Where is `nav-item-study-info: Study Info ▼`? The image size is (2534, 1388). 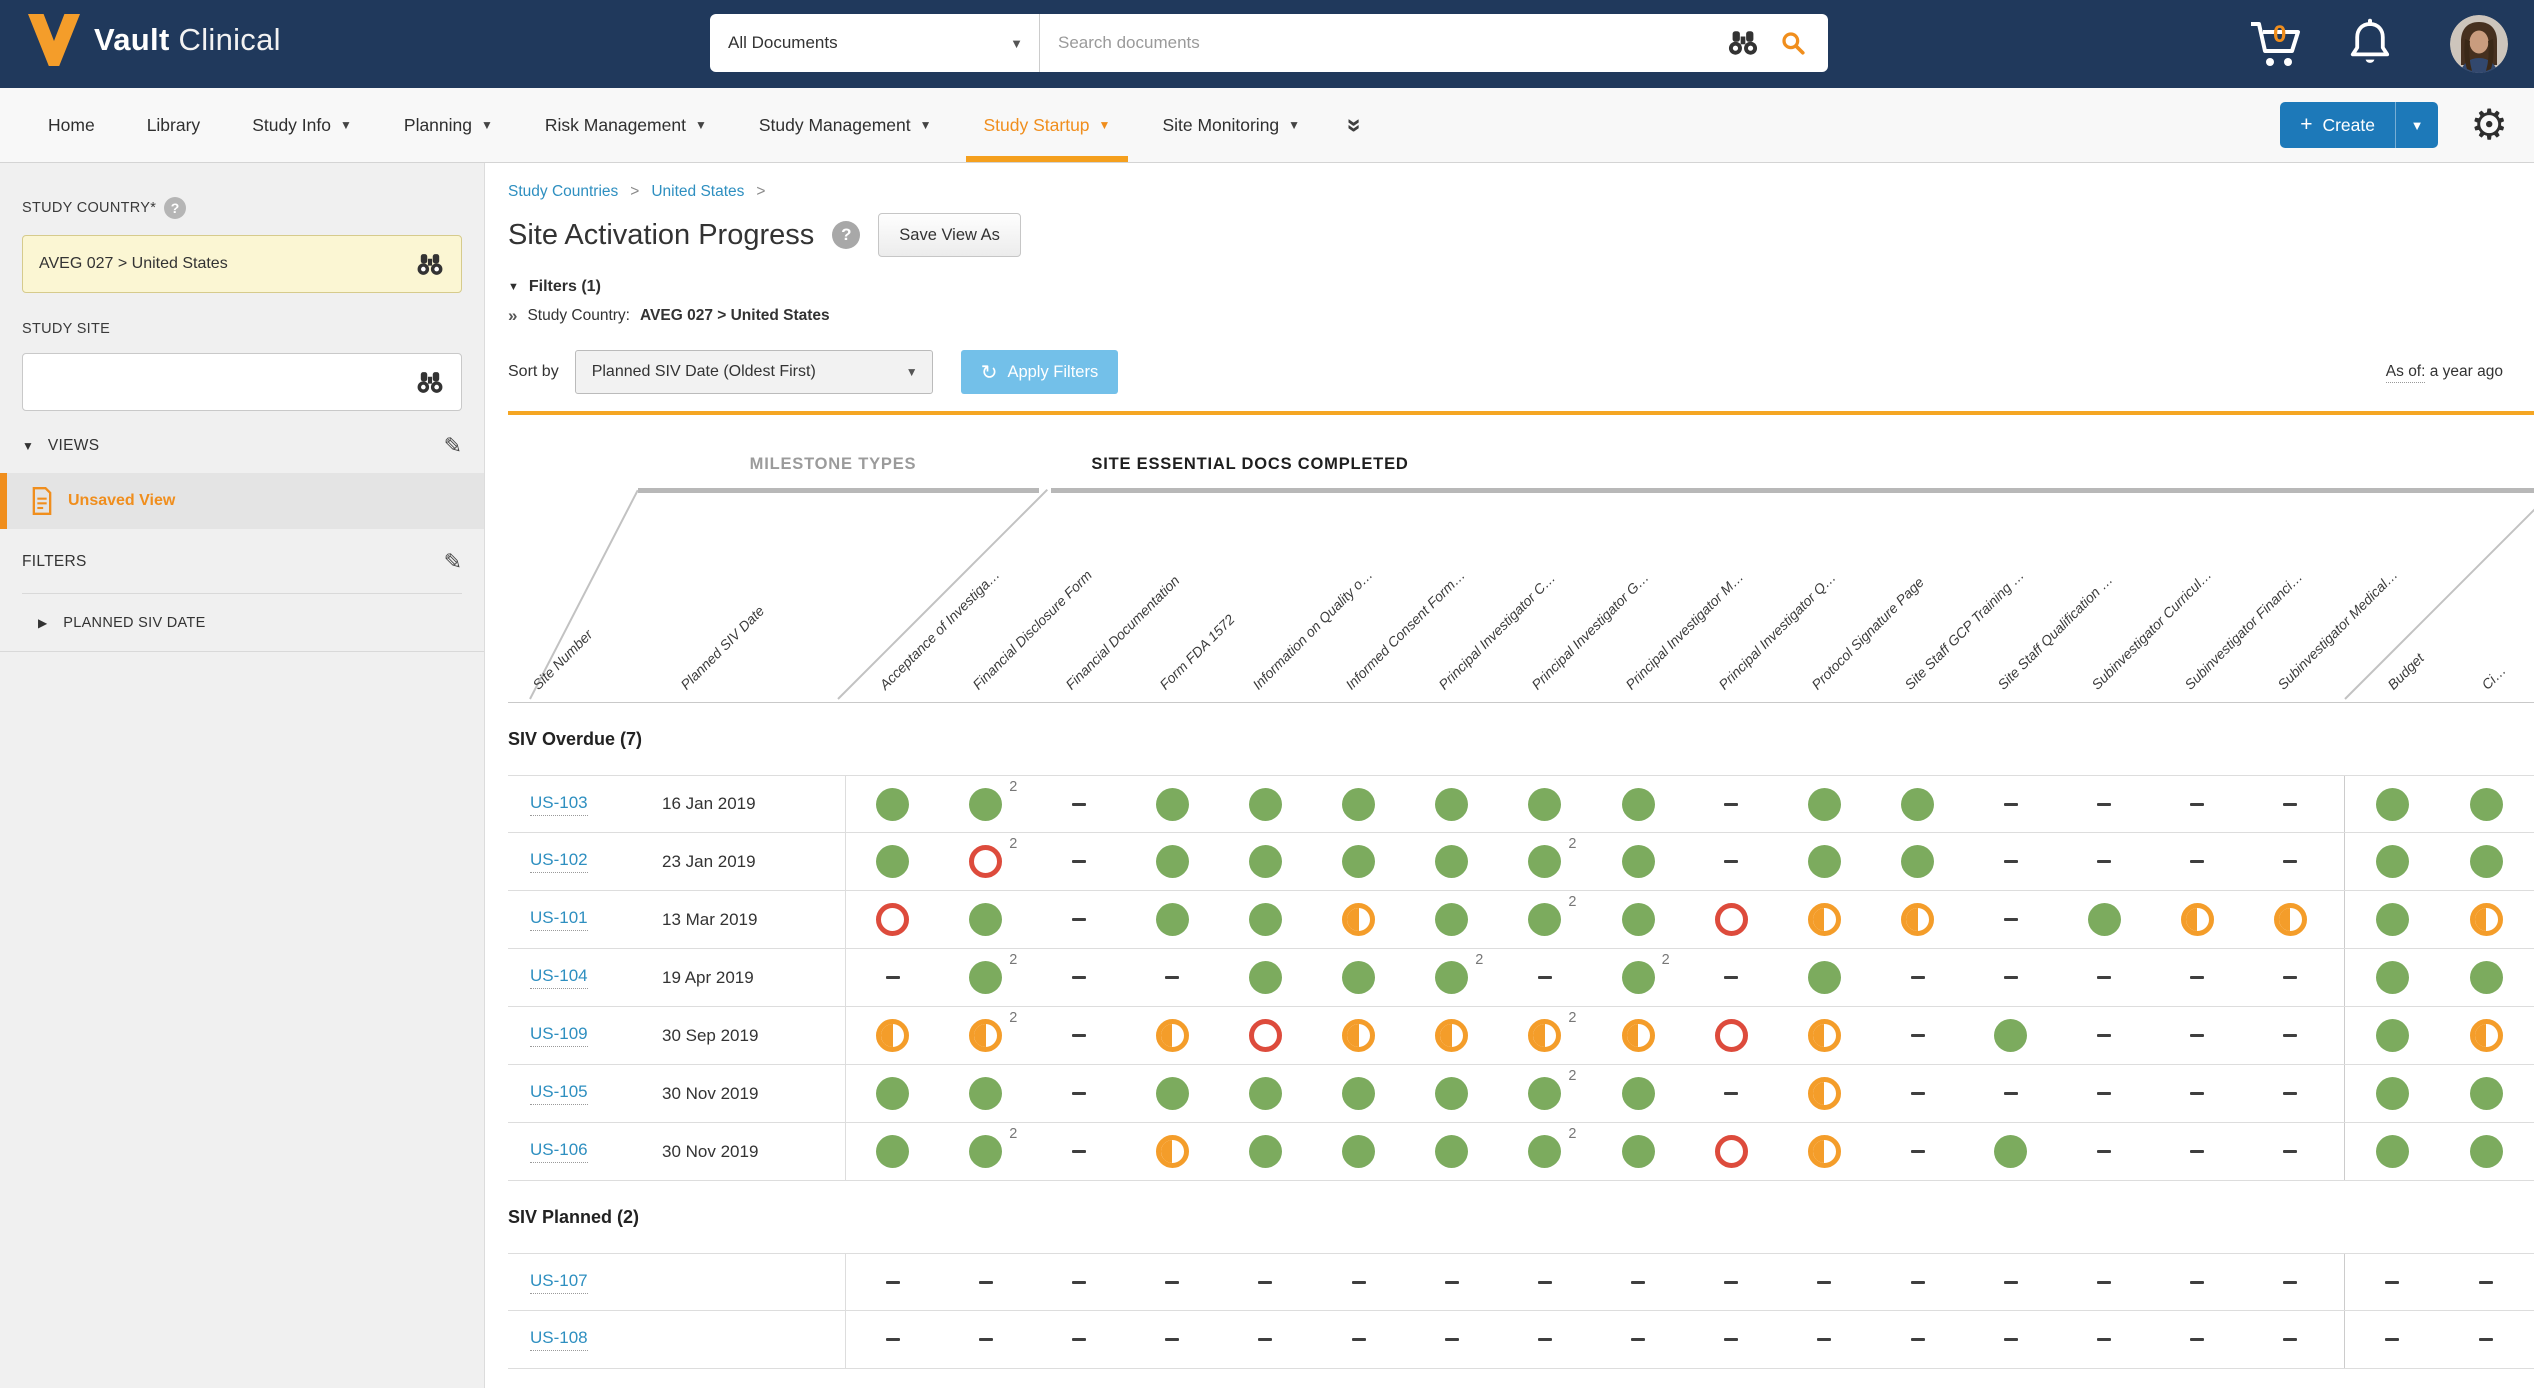 nav-item-study-info: Study Info ▼ is located at coordinates (302, 125).